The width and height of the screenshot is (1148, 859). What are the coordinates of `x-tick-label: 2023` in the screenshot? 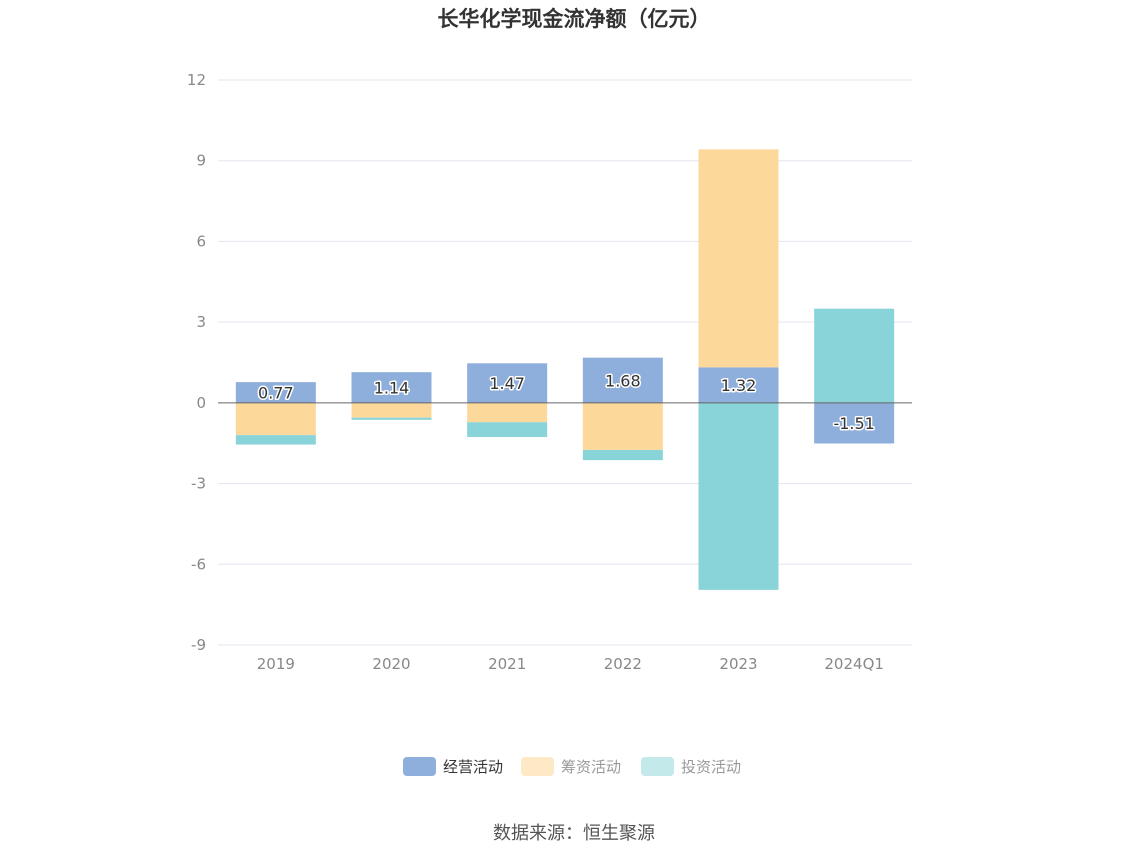 It's located at (738, 664).